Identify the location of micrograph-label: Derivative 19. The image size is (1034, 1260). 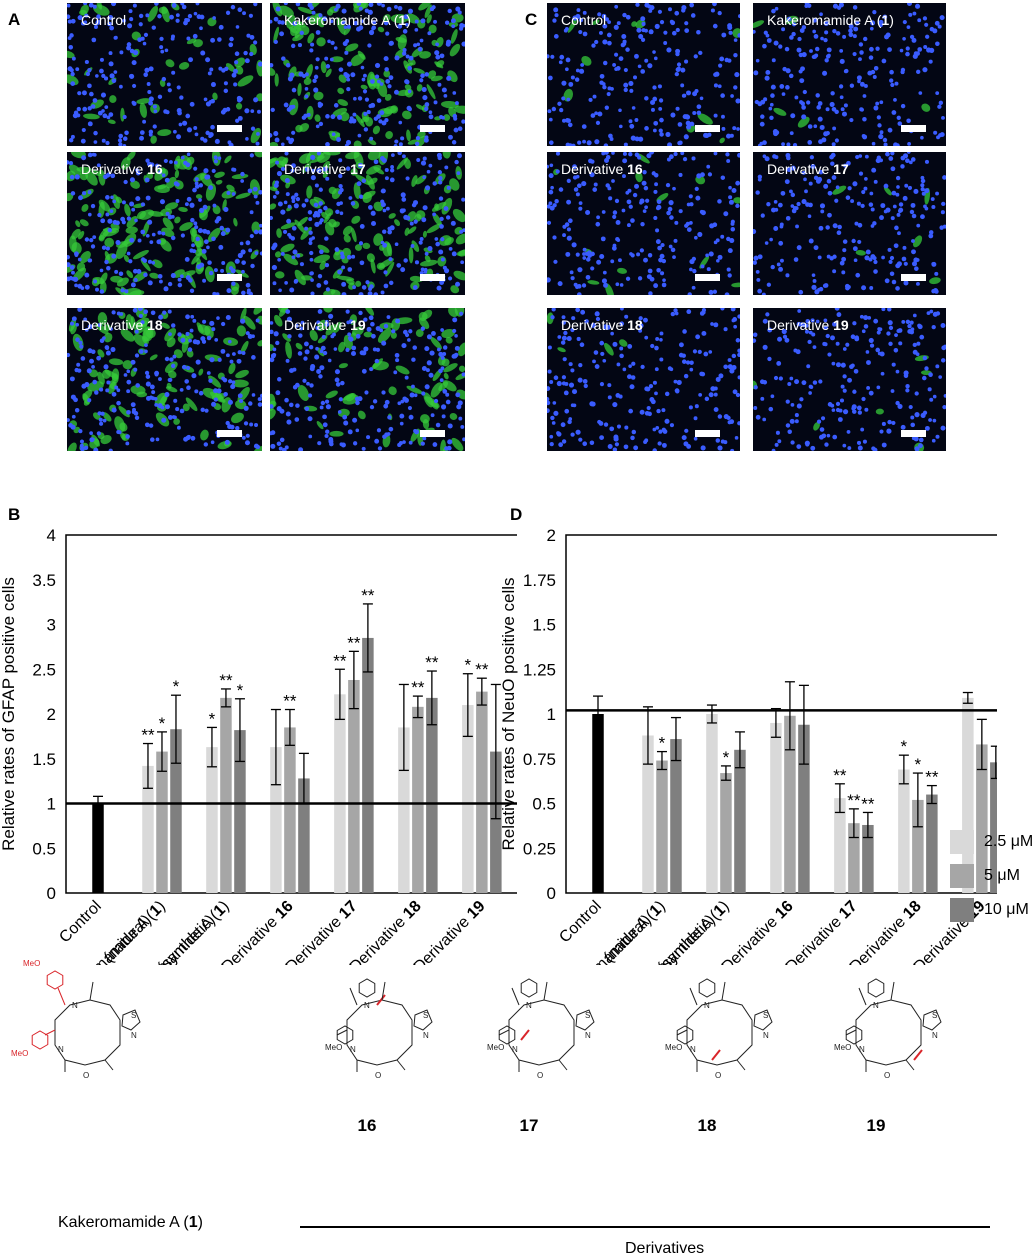
(325, 325).